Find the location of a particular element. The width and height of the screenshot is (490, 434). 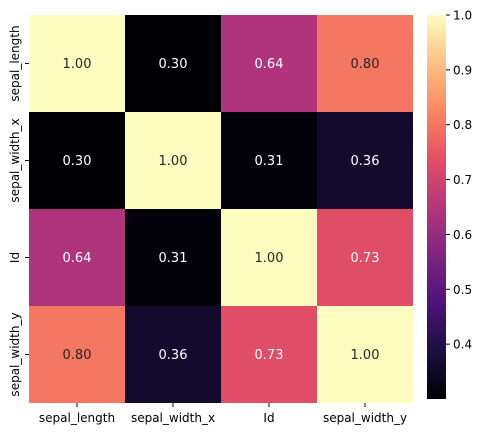

y-tick-label: sepal_width_y is located at coordinates (15, 354).